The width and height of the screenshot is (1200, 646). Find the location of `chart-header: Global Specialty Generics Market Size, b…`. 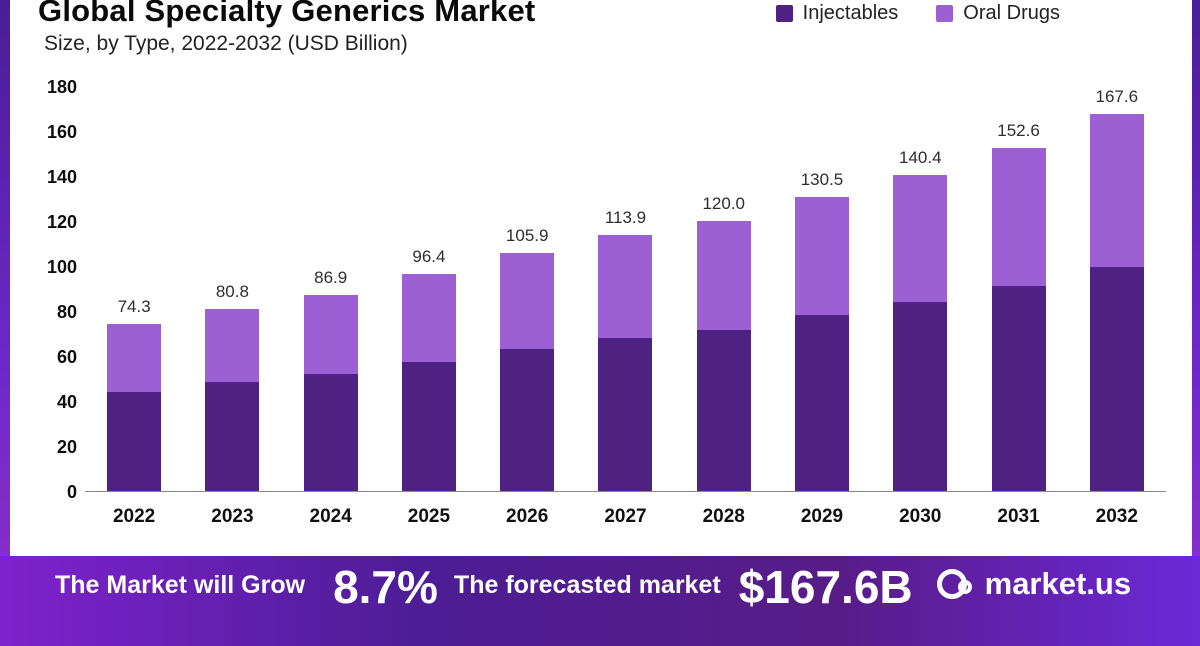

chart-header: Global Specialty Generics Market Size, b… is located at coordinates (599, 28).